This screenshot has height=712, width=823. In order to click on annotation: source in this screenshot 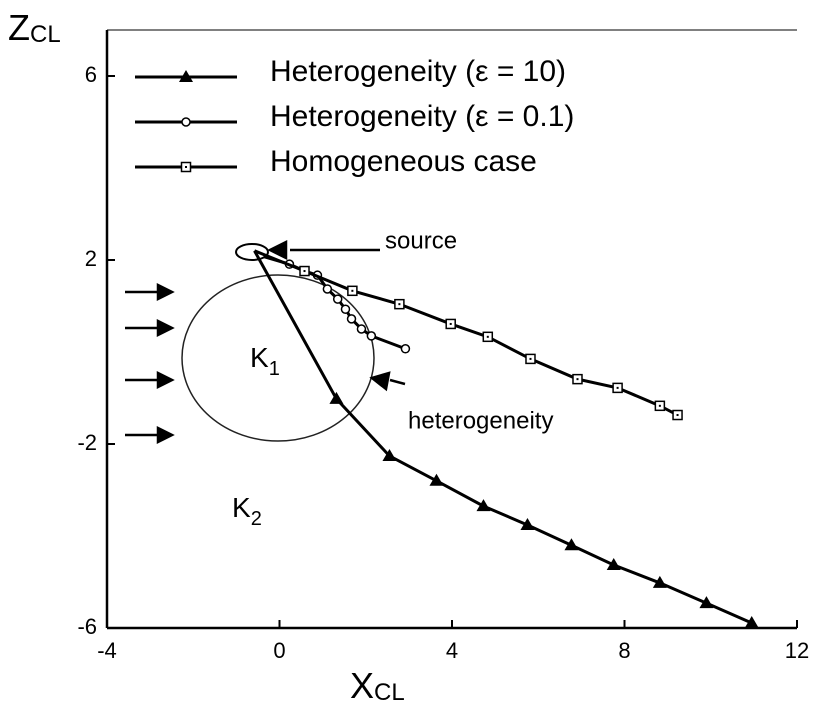, I will do `click(421, 240)`.